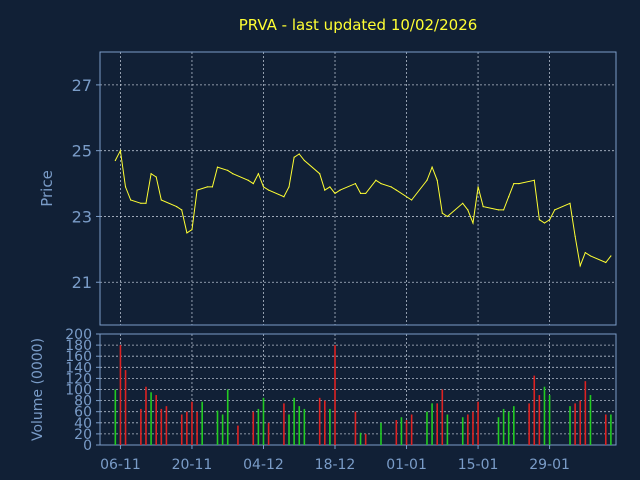 Image resolution: width=640 pixels, height=480 pixels. What do you see at coordinates (78, 368) in the screenshot?
I see `volume-y-tick-label: 140` at bounding box center [78, 368].